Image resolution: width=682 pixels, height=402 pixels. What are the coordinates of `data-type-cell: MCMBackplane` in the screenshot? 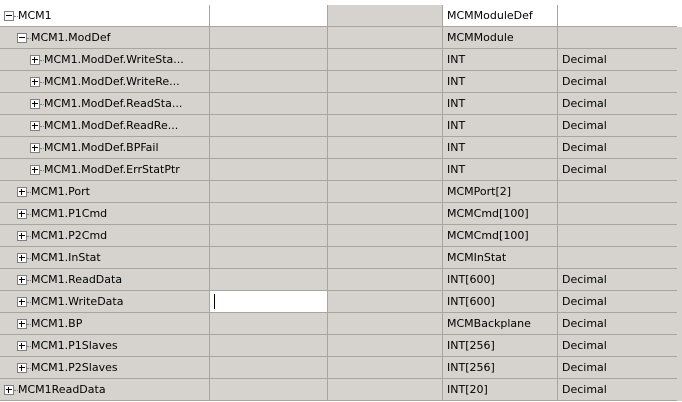 It's located at (500, 324).